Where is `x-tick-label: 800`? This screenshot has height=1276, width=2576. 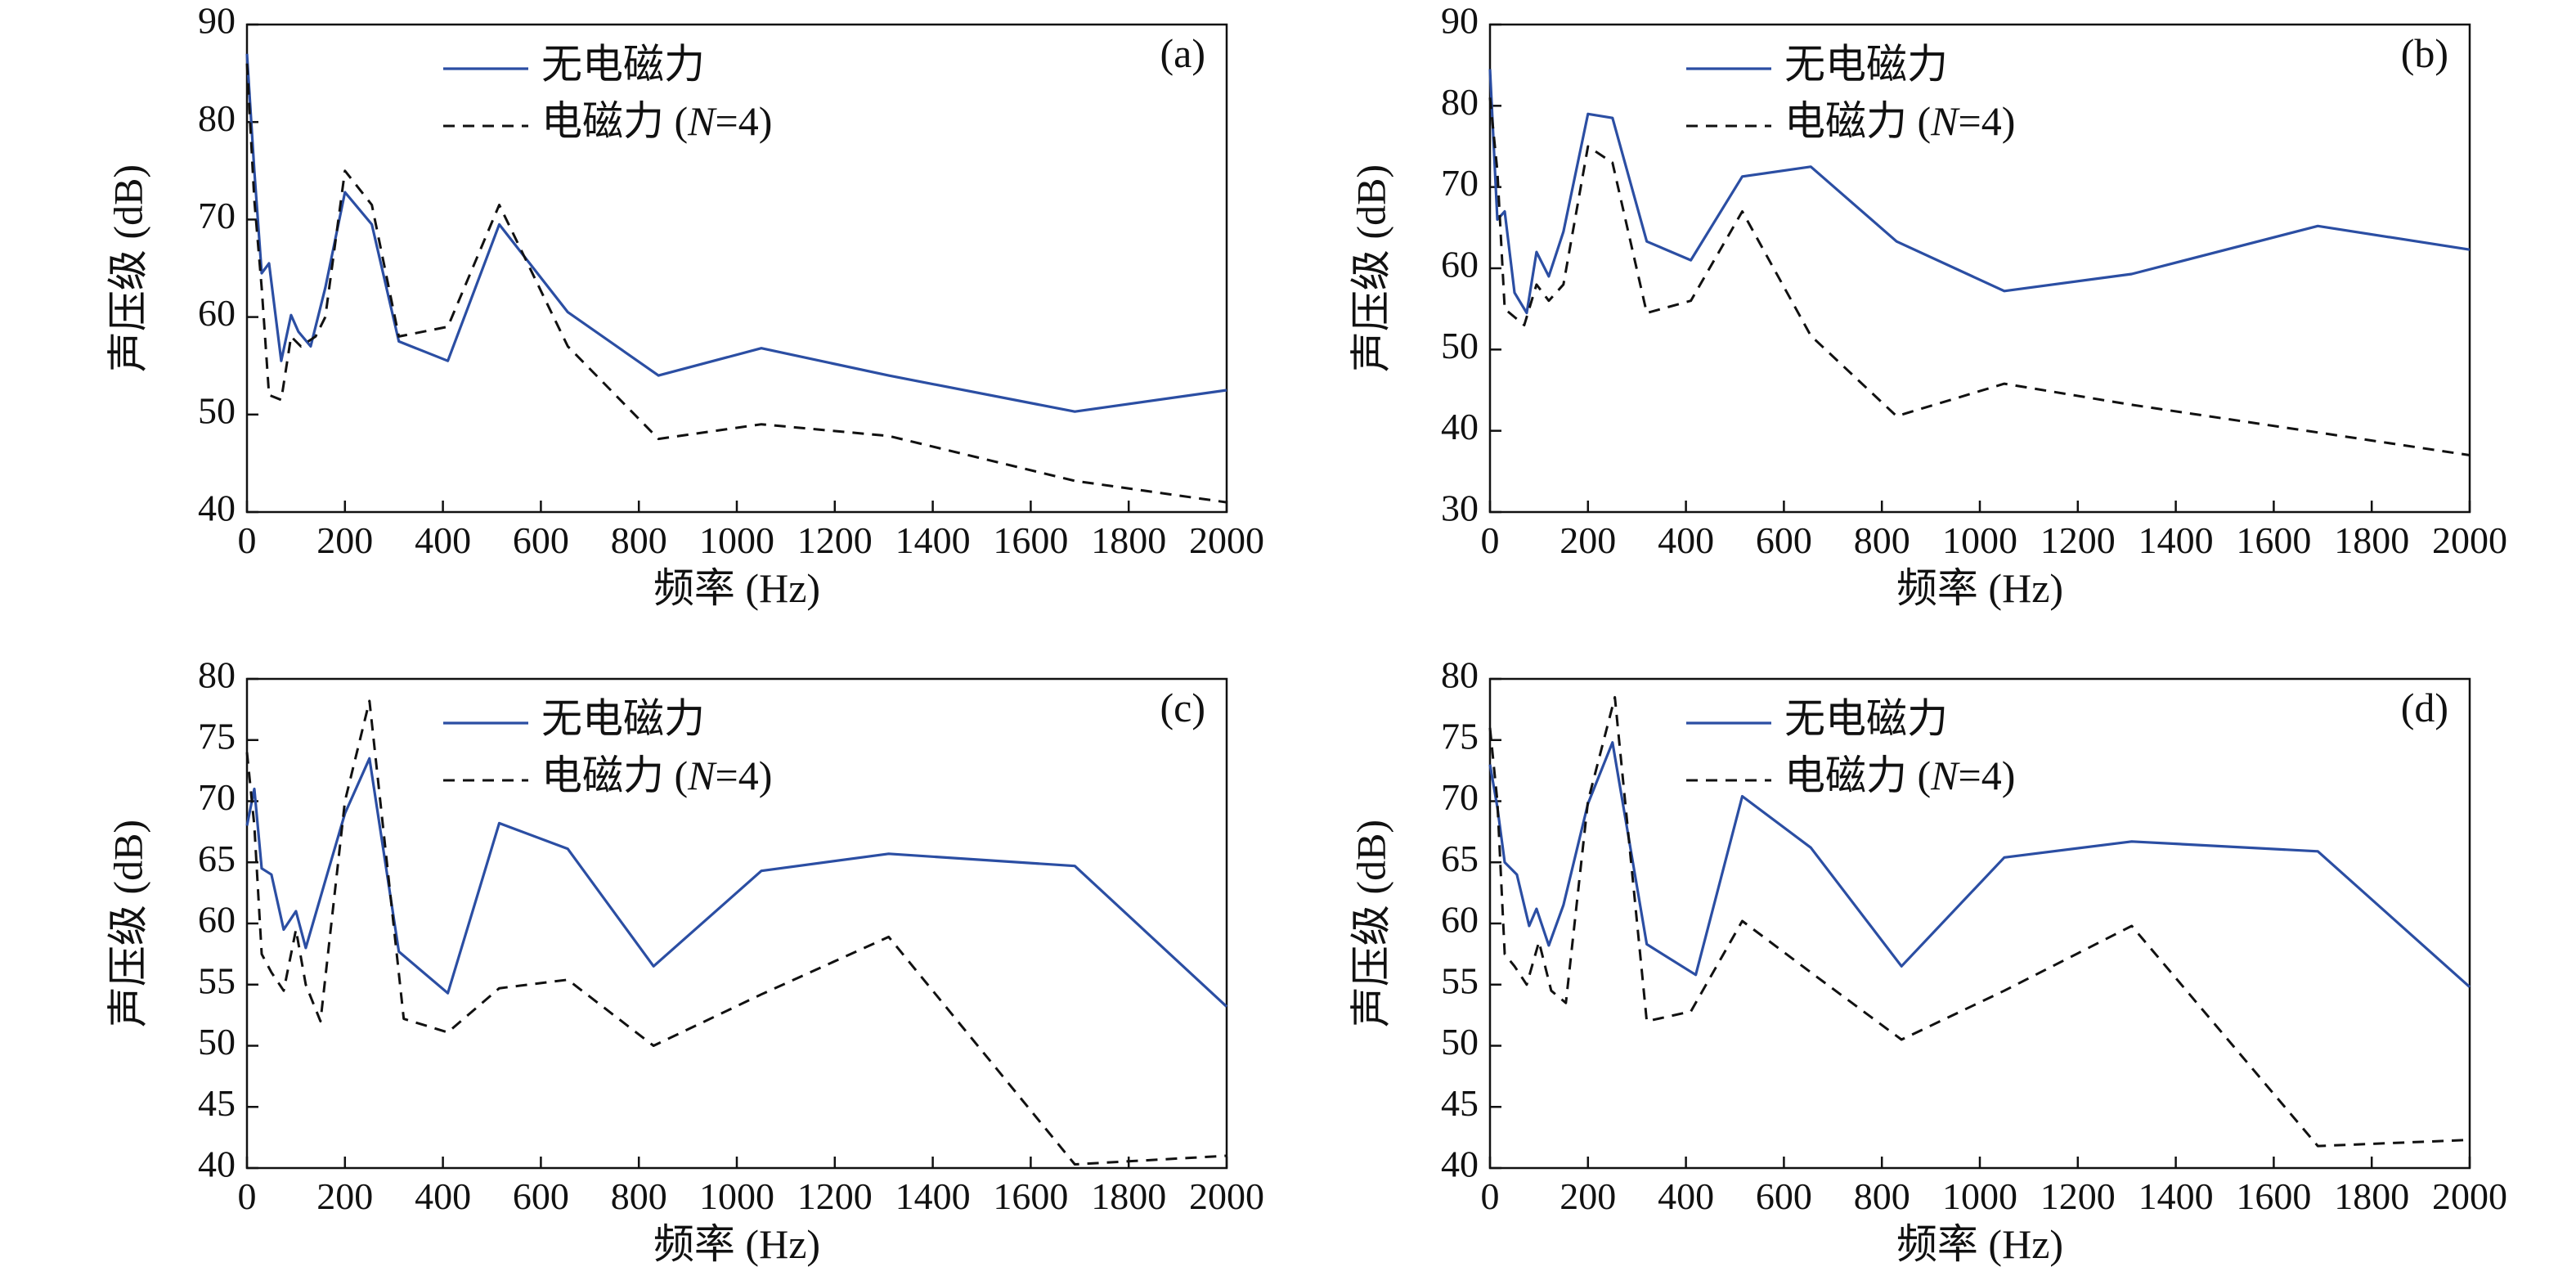
x-tick-label: 800 is located at coordinates (1882, 1196).